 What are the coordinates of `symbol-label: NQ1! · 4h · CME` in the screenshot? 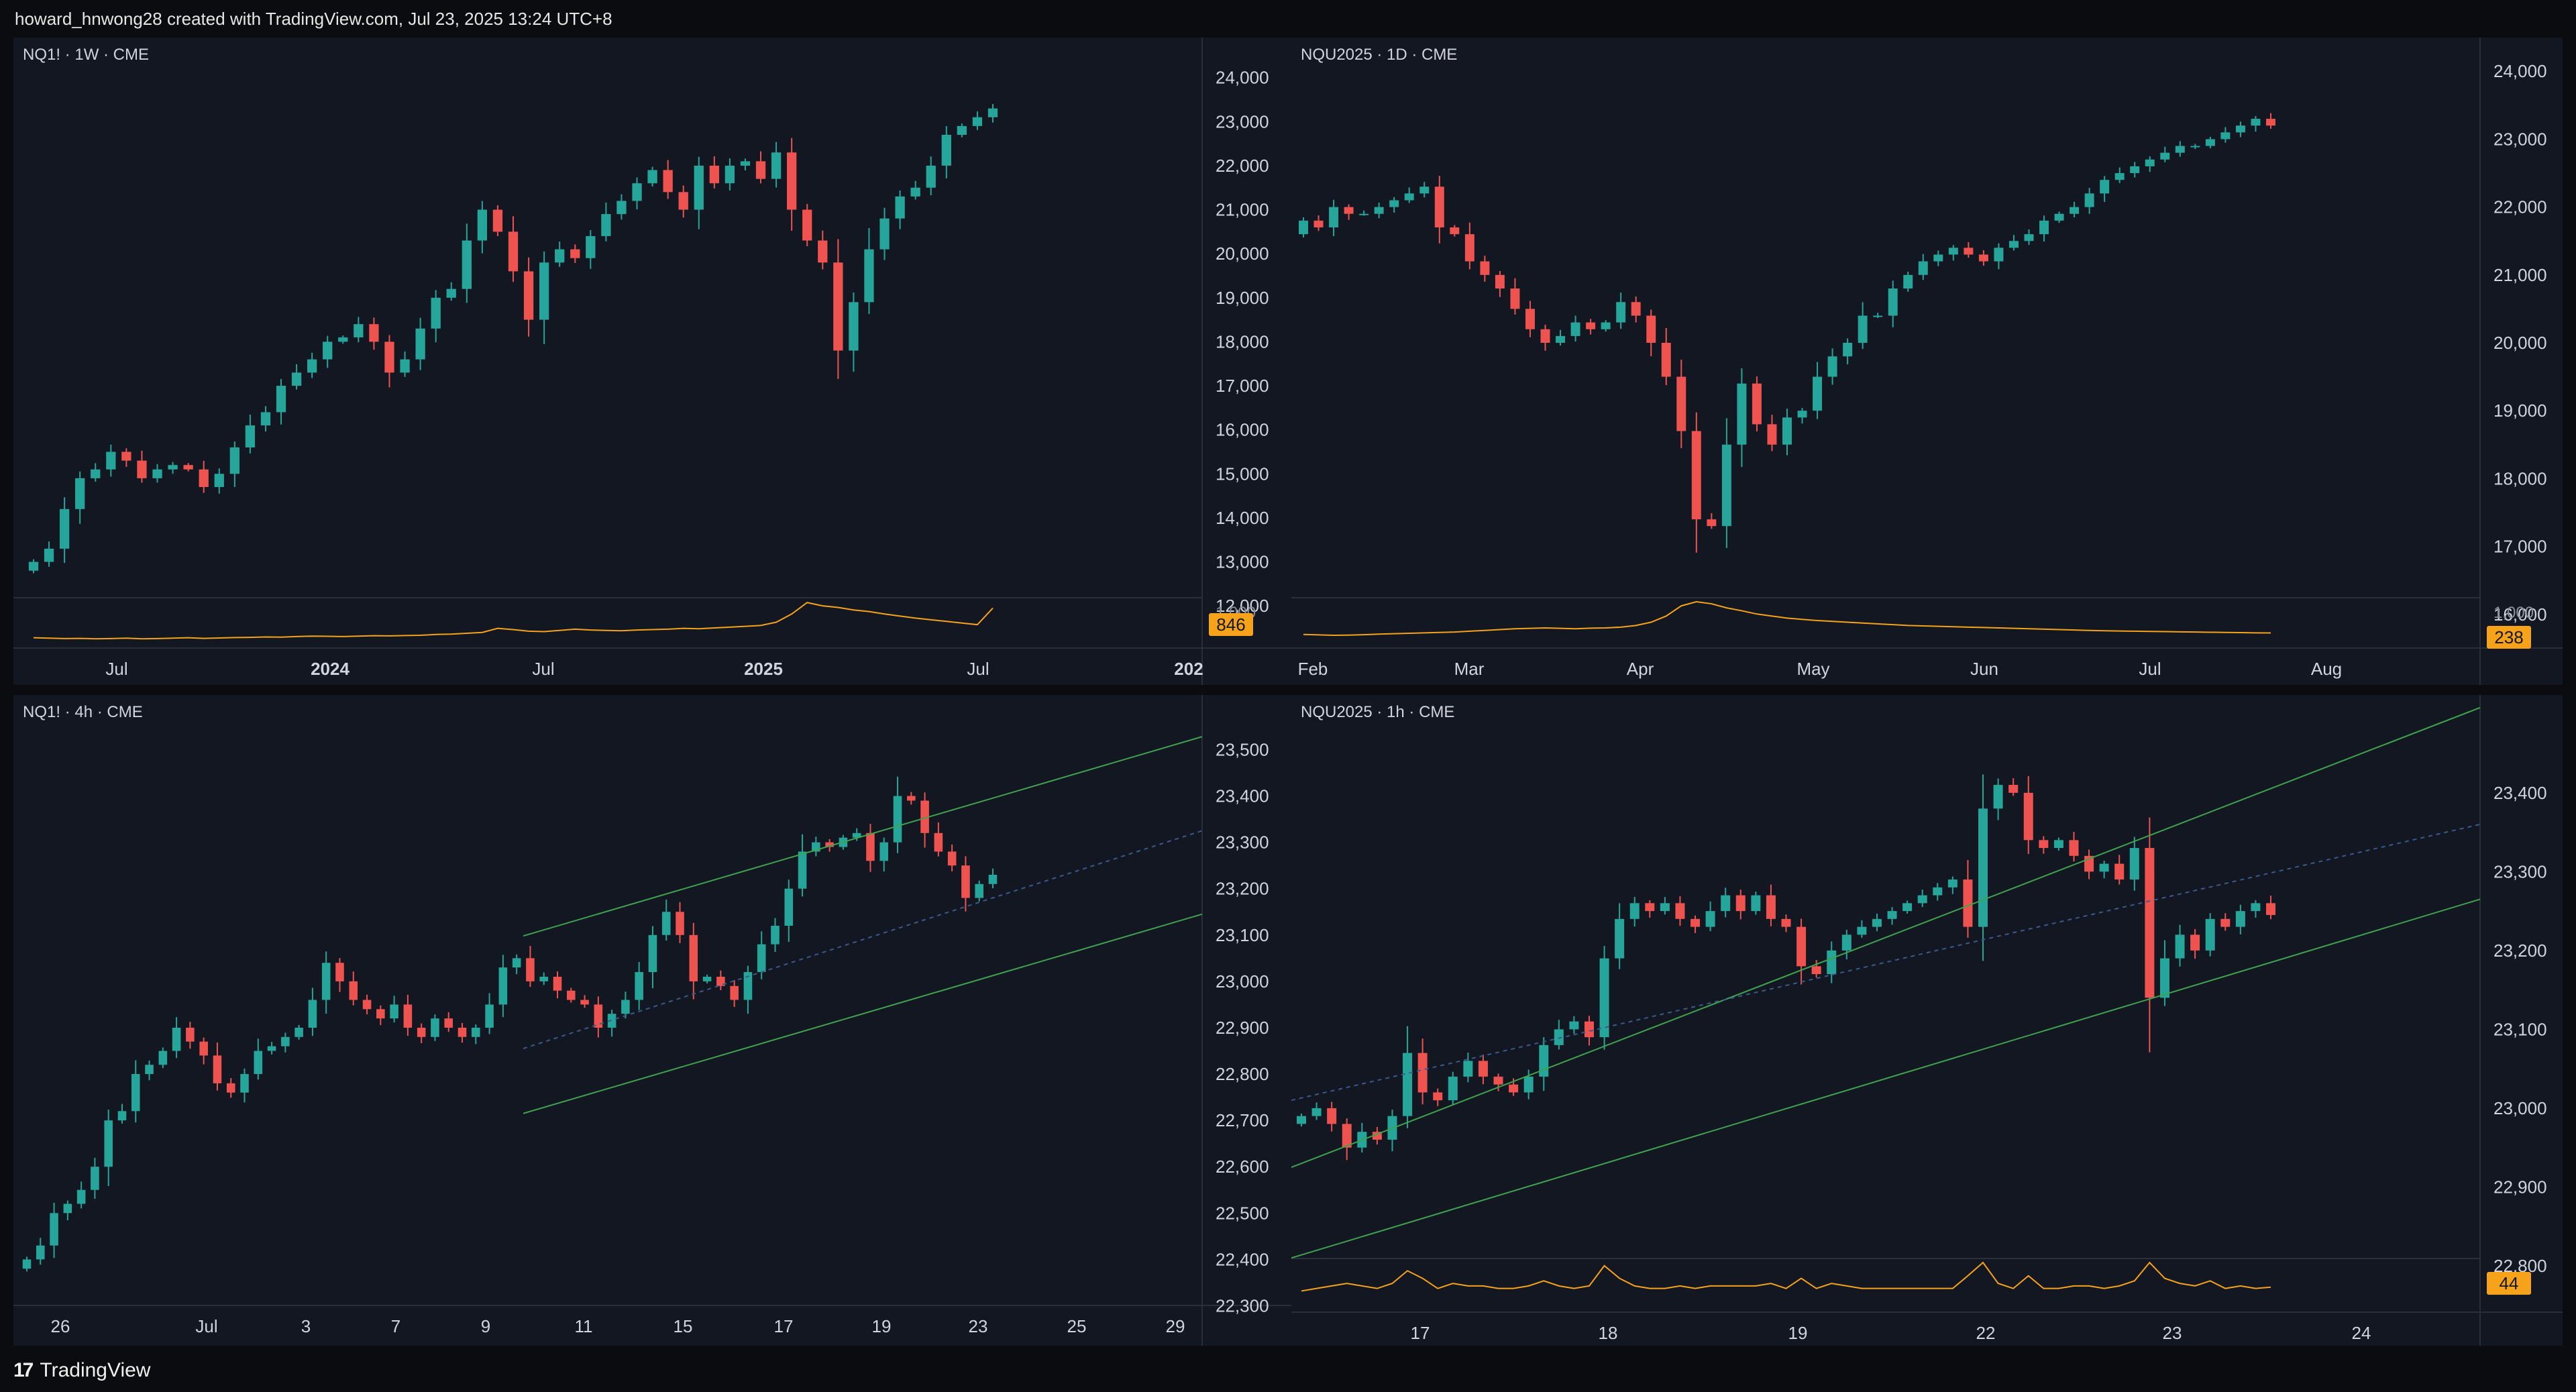 It's located at (83, 712).